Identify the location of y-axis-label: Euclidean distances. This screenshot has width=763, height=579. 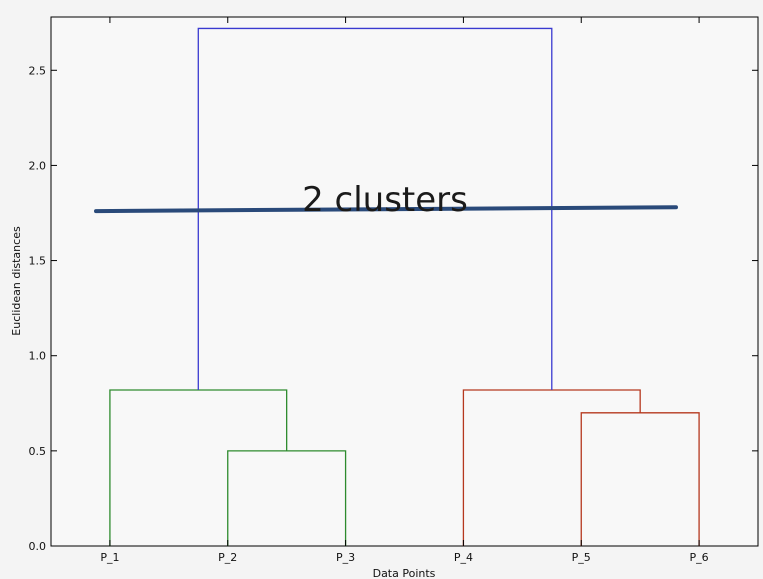
(16, 281).